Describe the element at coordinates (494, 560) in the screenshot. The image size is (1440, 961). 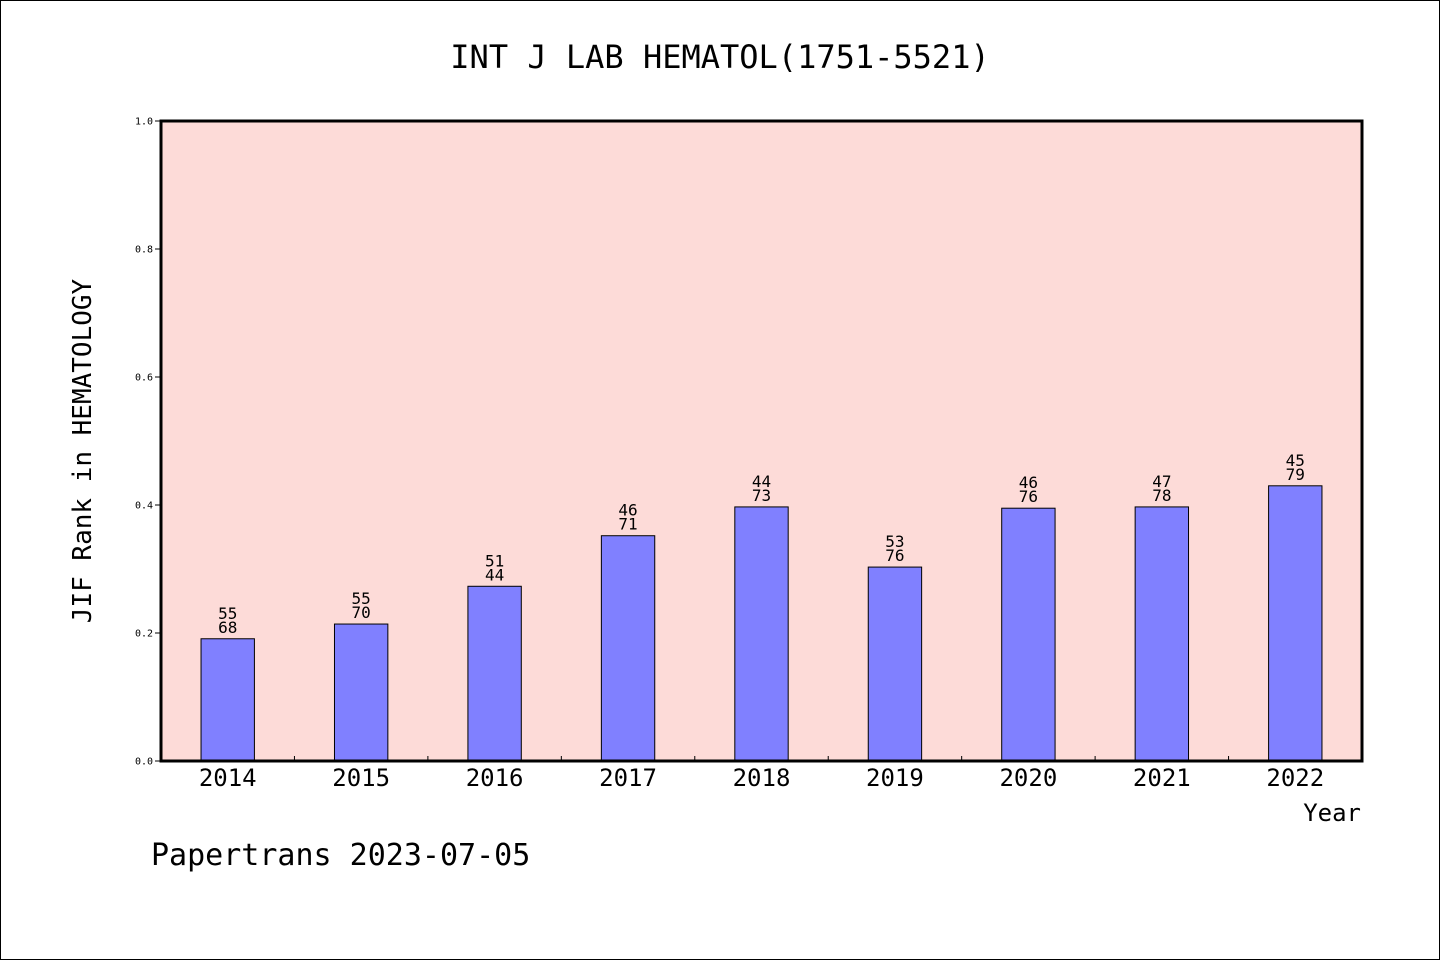
I see `bar-label-upper: 51` at that location.